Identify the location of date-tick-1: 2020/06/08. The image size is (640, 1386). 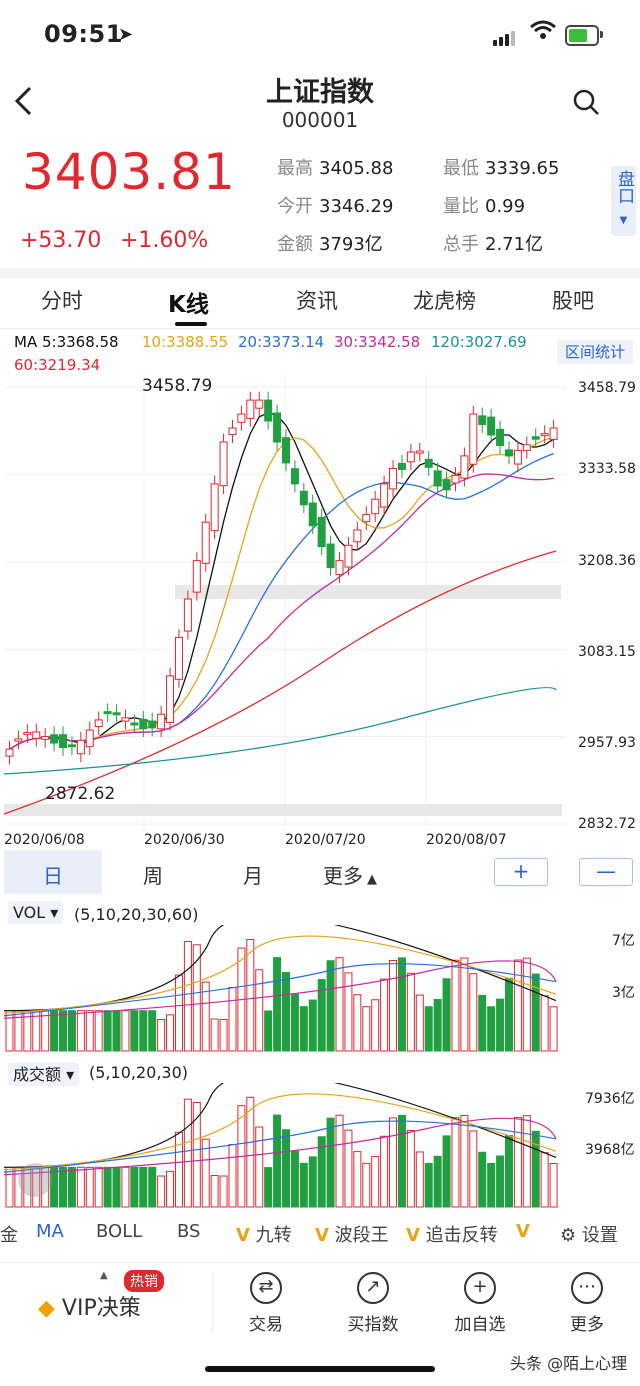
(44, 840).